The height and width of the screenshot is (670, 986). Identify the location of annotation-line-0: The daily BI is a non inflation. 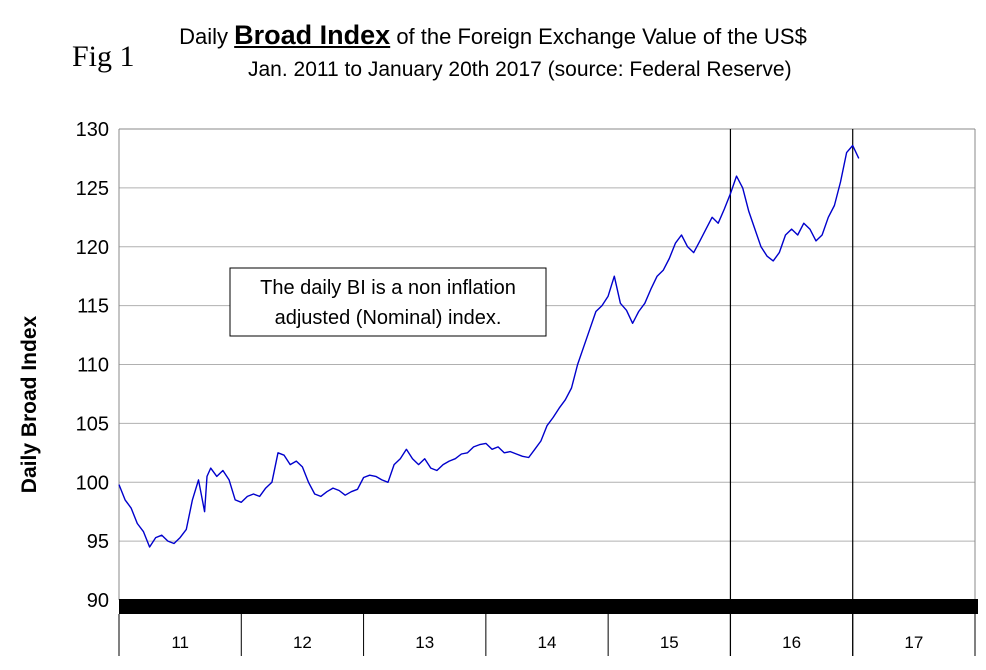
(388, 288).